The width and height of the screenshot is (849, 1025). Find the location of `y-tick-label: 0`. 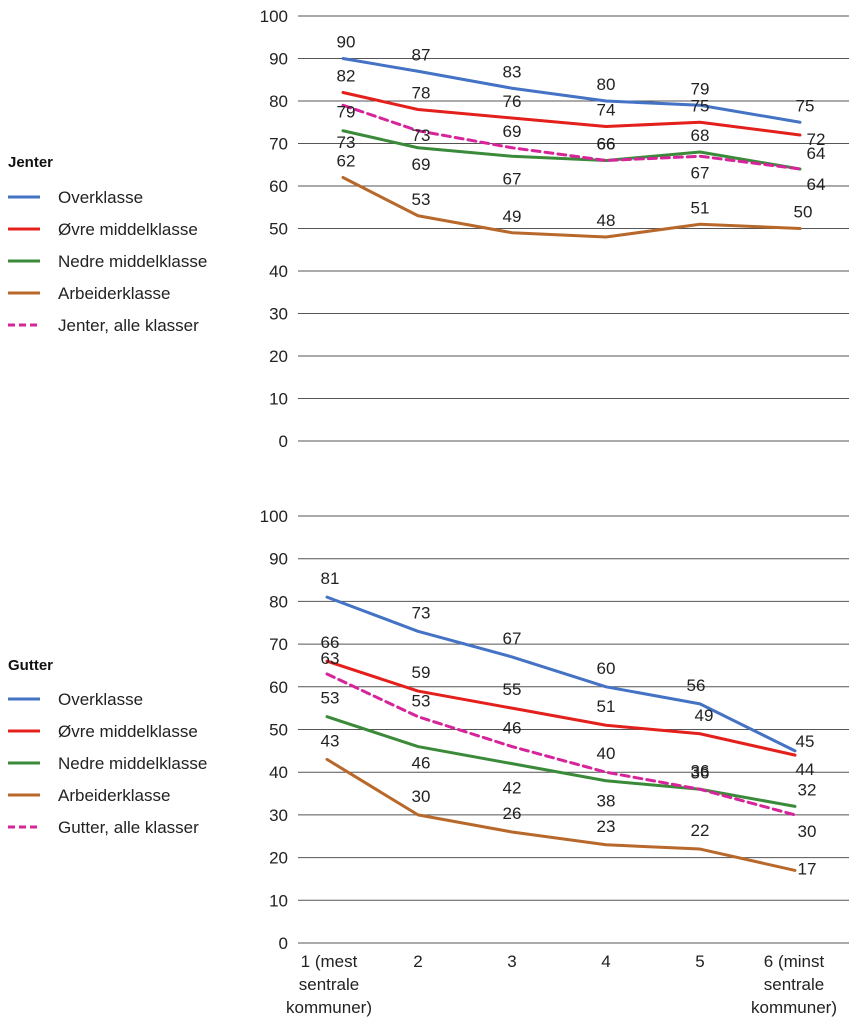

y-tick-label: 0 is located at coordinates (283, 943).